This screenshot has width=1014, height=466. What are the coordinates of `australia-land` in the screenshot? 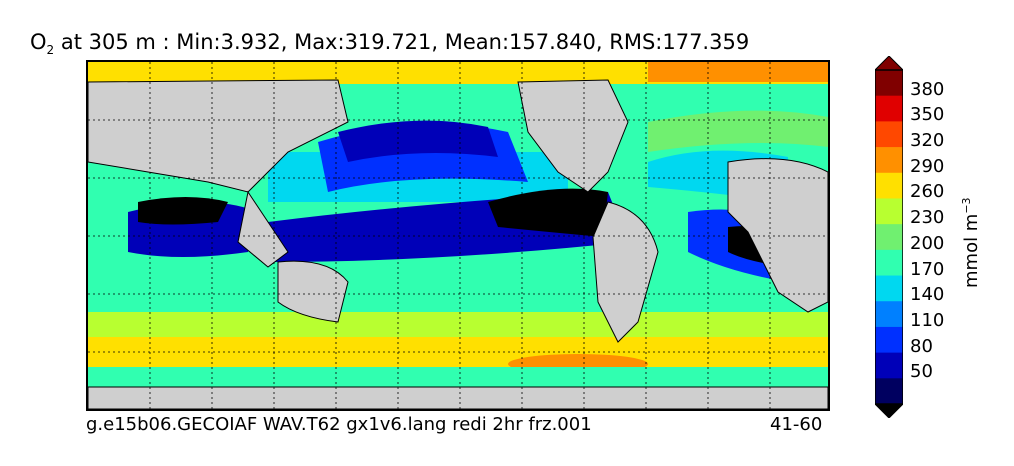 It's located at (313, 291).